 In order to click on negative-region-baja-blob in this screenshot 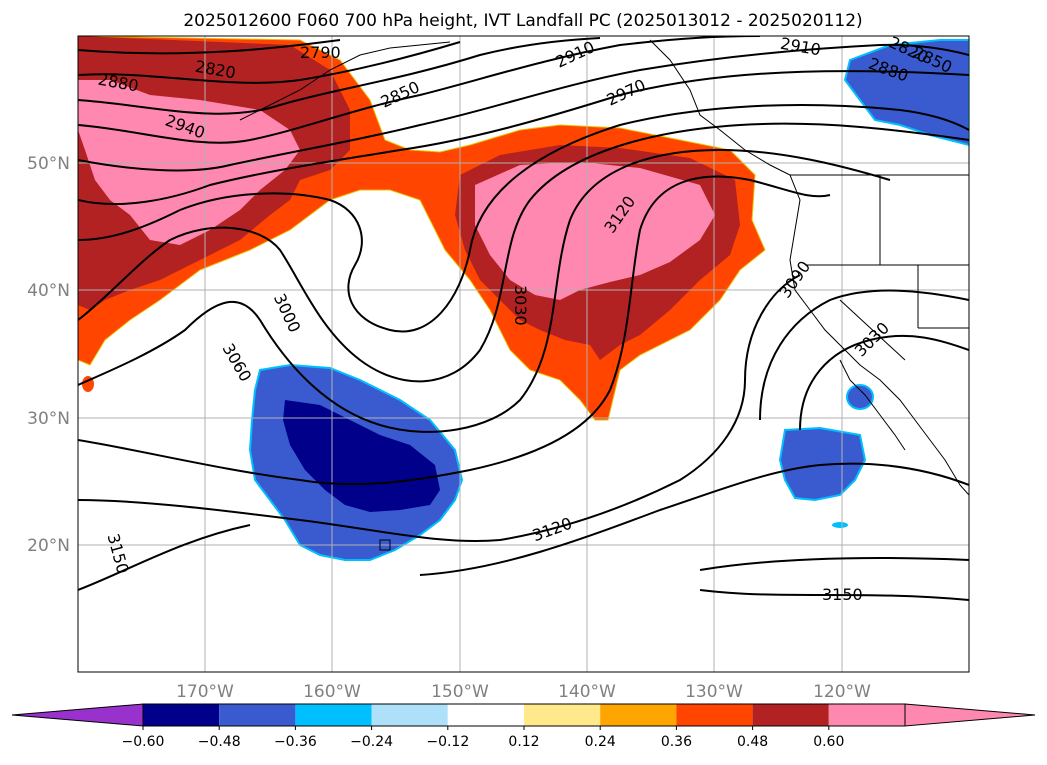, I will do `click(860, 397)`.